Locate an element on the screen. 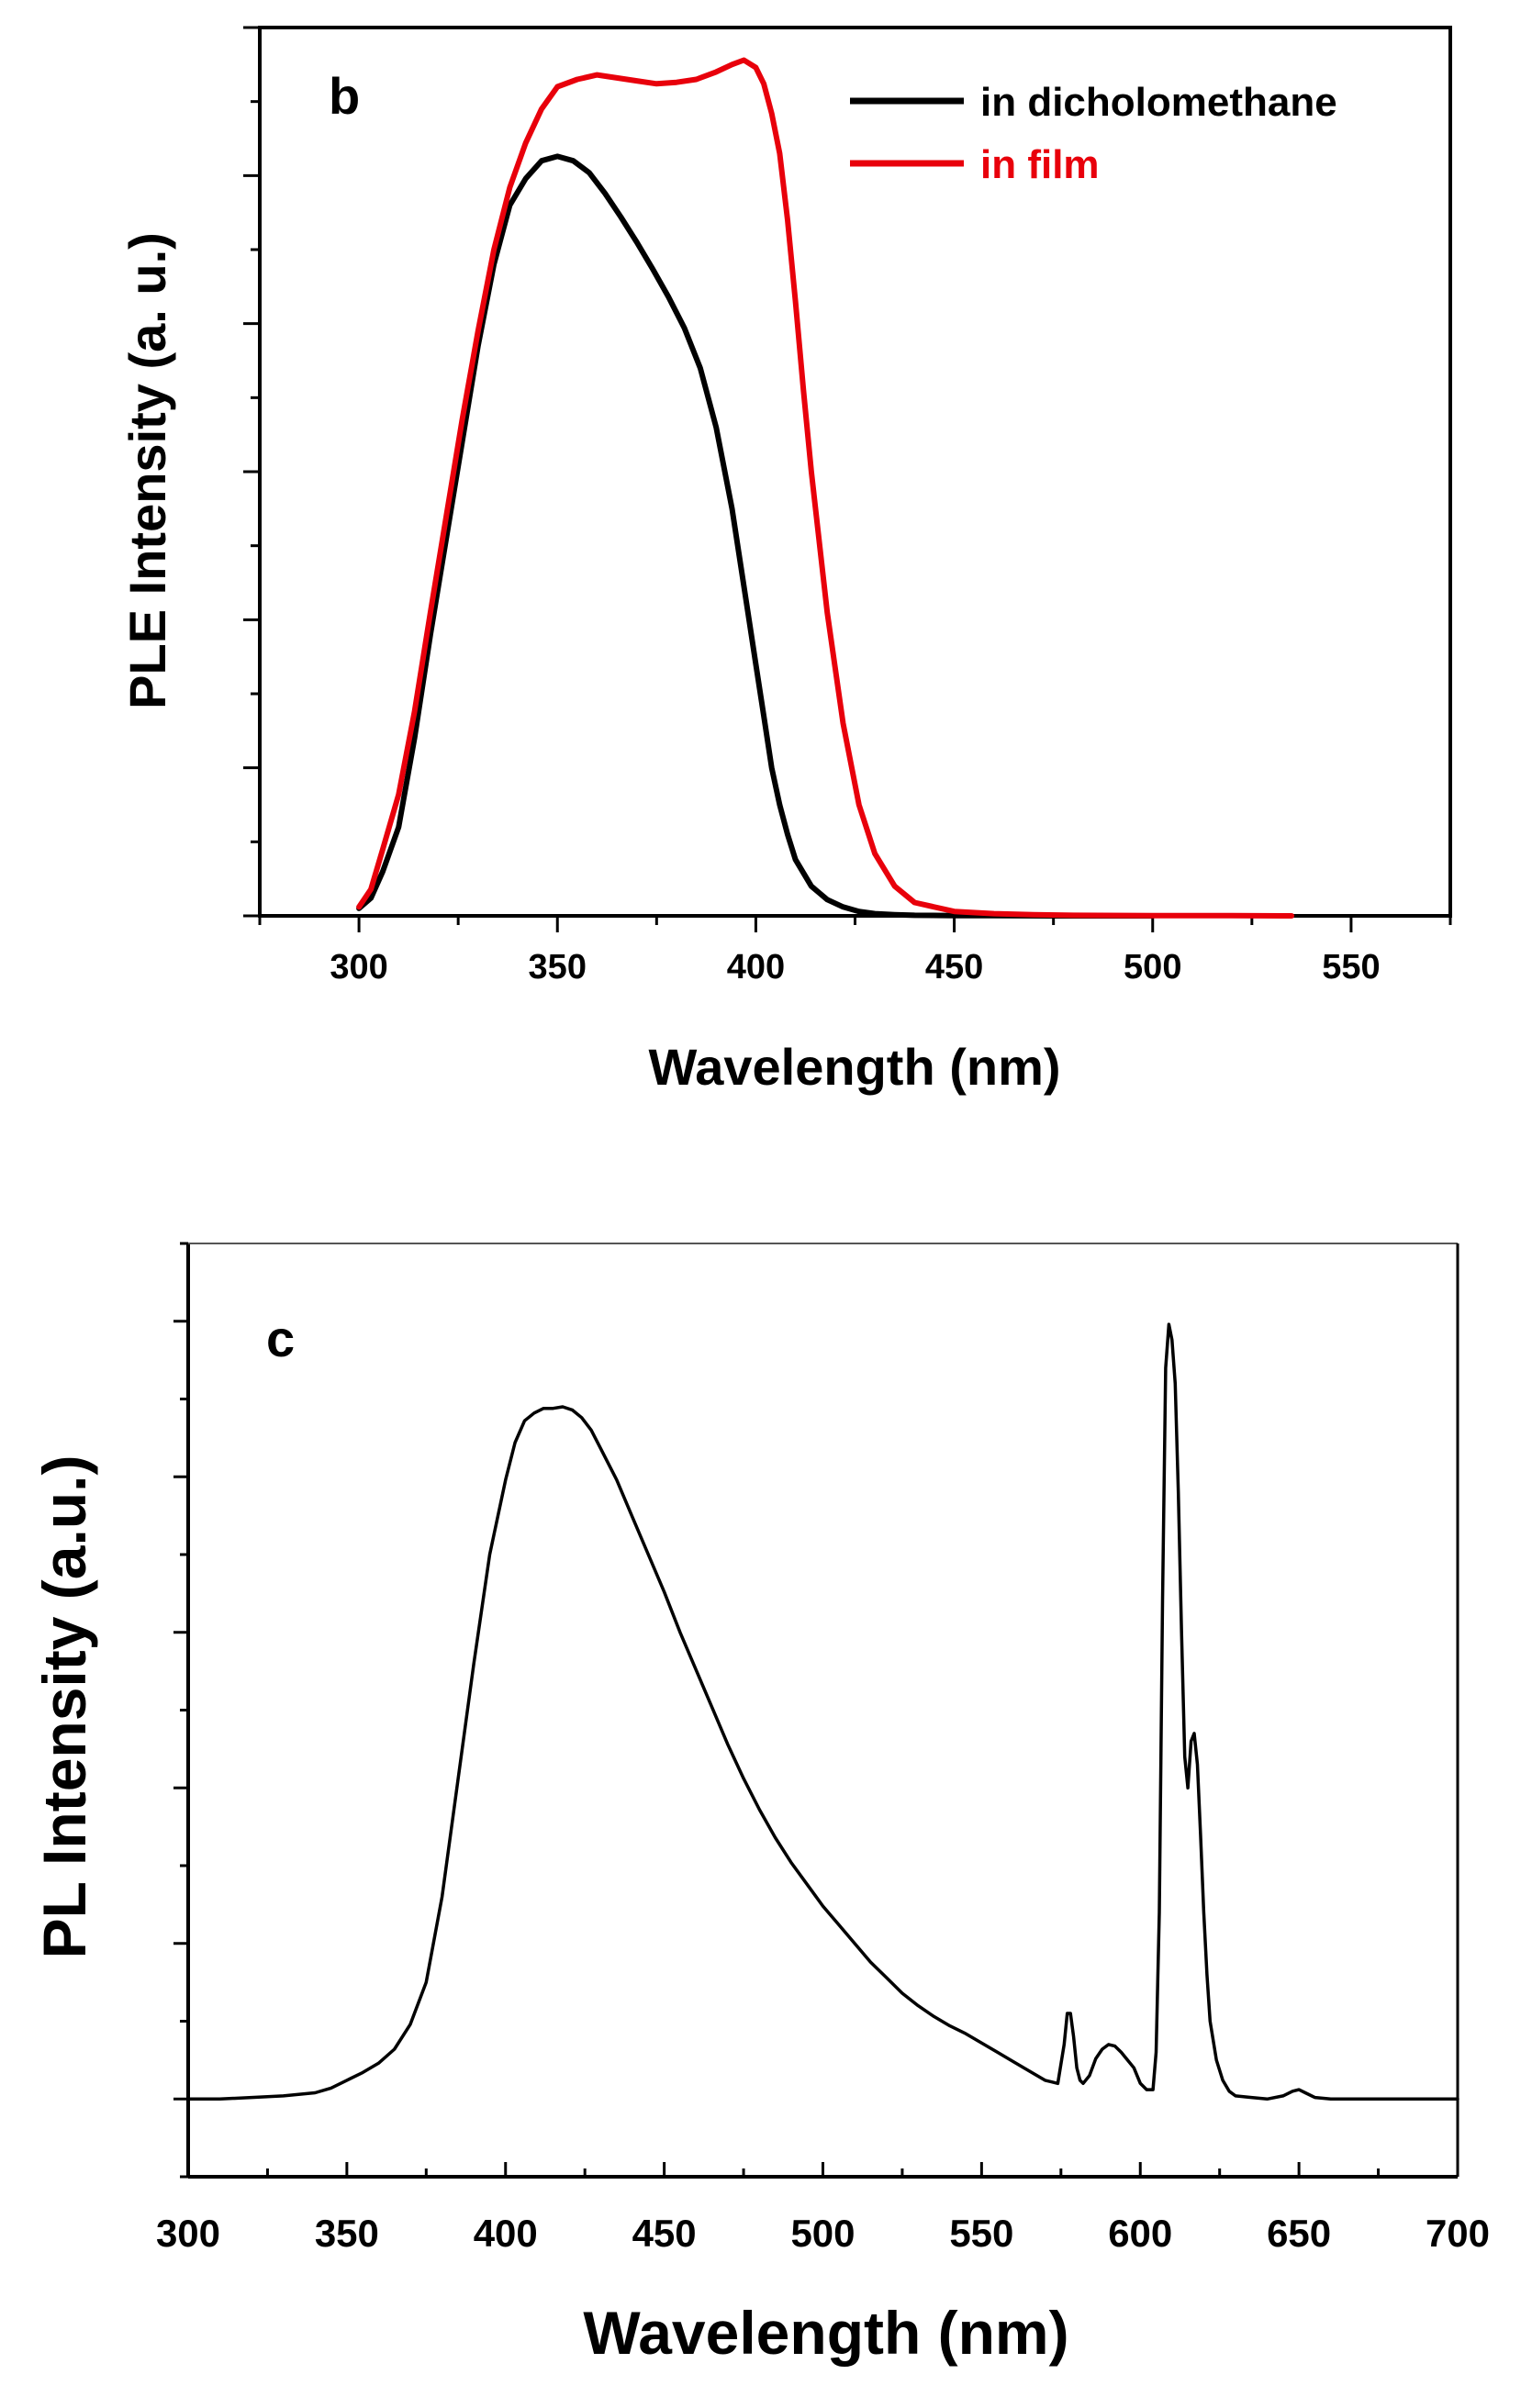 This screenshot has width=1532, height=2408. c-x-tick-label: 600 is located at coordinates (1140, 2233).